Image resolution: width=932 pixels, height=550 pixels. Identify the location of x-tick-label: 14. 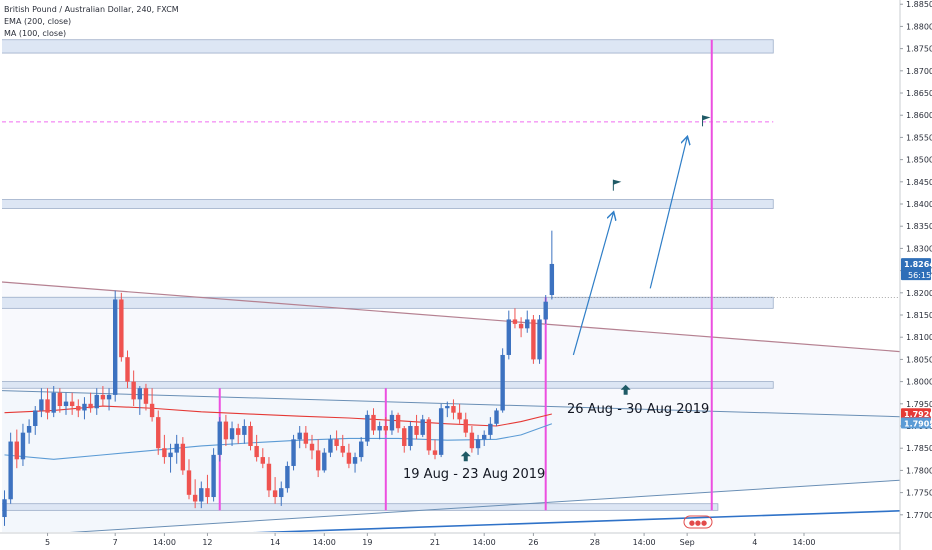
(275, 542).